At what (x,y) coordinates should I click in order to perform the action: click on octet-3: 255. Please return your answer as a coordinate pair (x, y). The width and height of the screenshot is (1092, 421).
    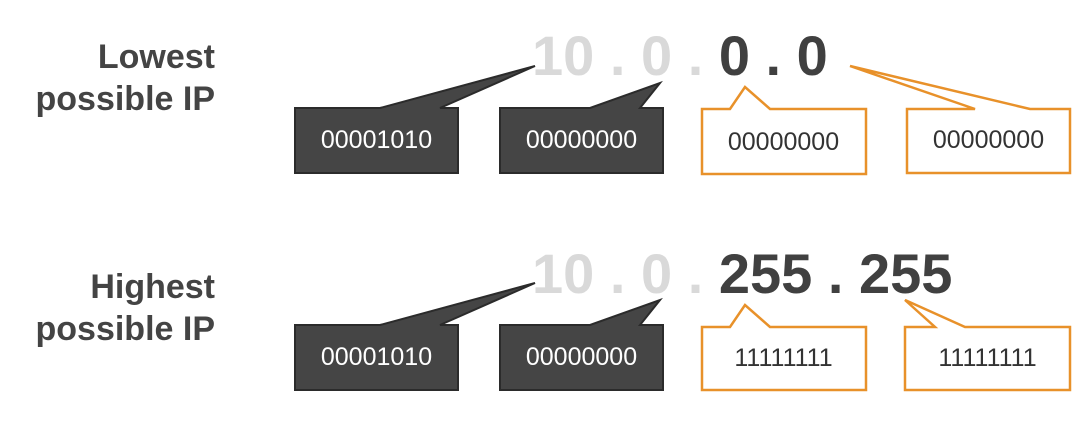
    Looking at the image, I should click on (765, 273).